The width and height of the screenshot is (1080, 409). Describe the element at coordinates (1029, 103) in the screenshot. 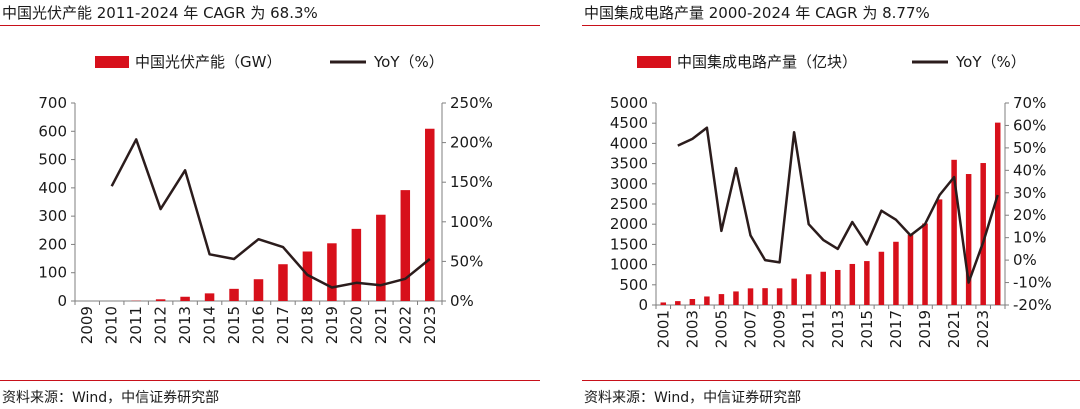

I see `y-right-tick-label: 70%` at that location.